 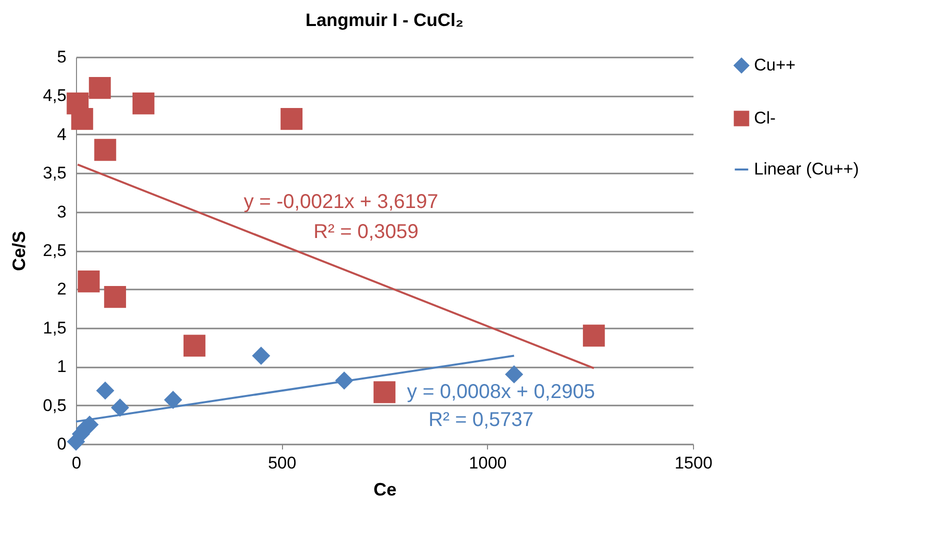 I want to click on annotation: y = 0,0008x + 0,2905, so click(x=501, y=392).